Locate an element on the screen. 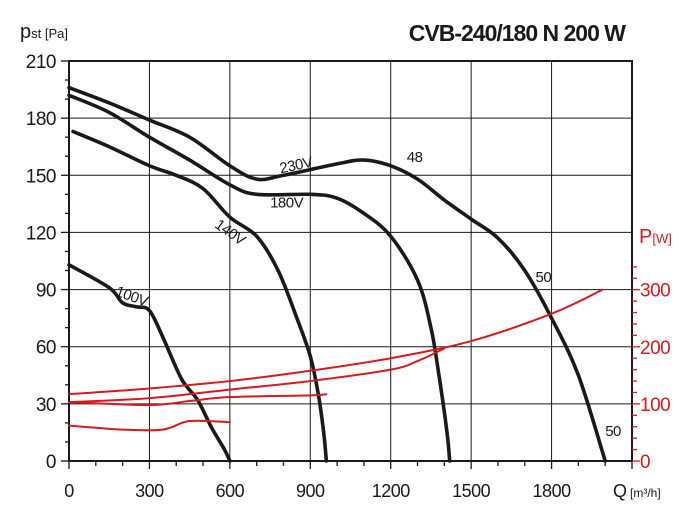 Image resolution: width=694 pixels, height=519 pixels. pressure-curve-100v is located at coordinates (149, 363).